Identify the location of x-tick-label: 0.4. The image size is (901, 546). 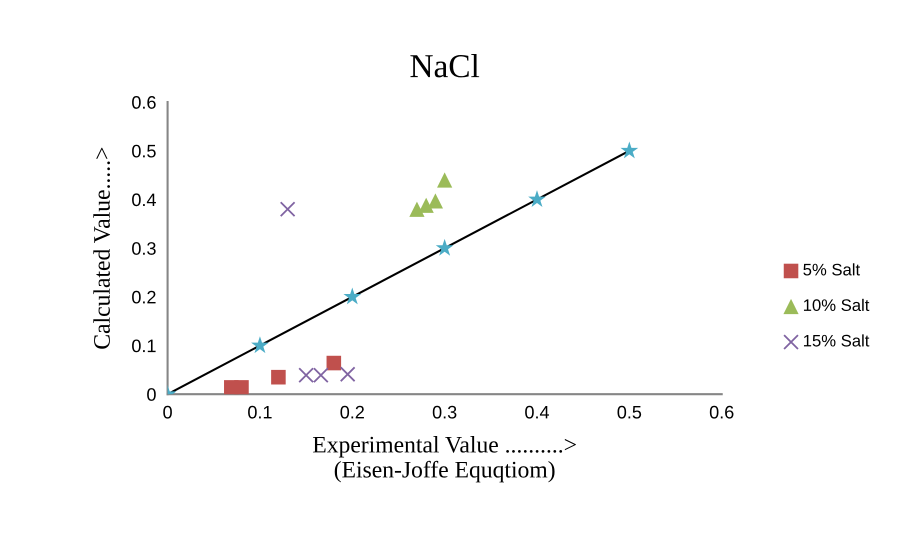
(537, 412).